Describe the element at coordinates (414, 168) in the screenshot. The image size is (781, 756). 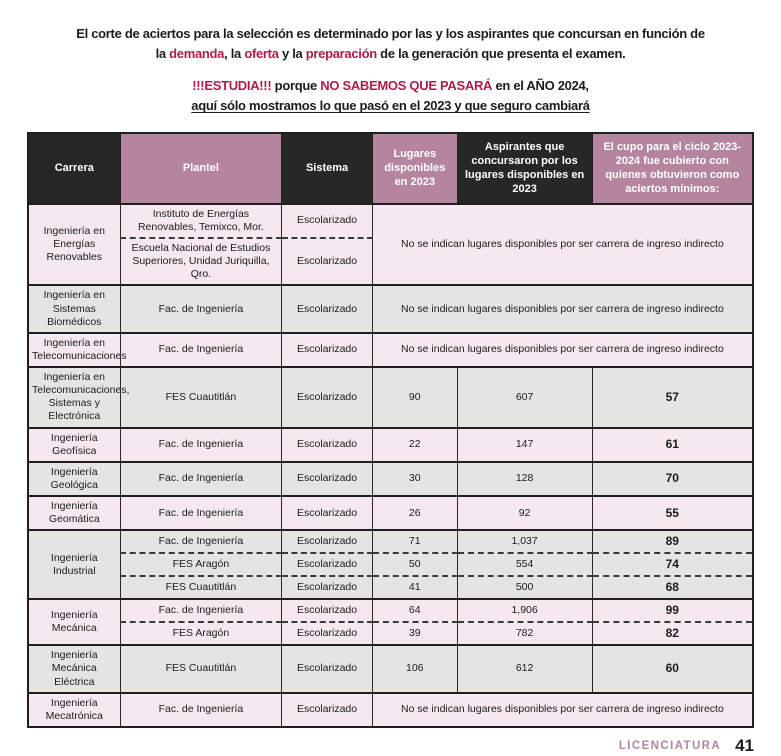
I see `column-header-4: Lugares disponibles en 2023` at that location.